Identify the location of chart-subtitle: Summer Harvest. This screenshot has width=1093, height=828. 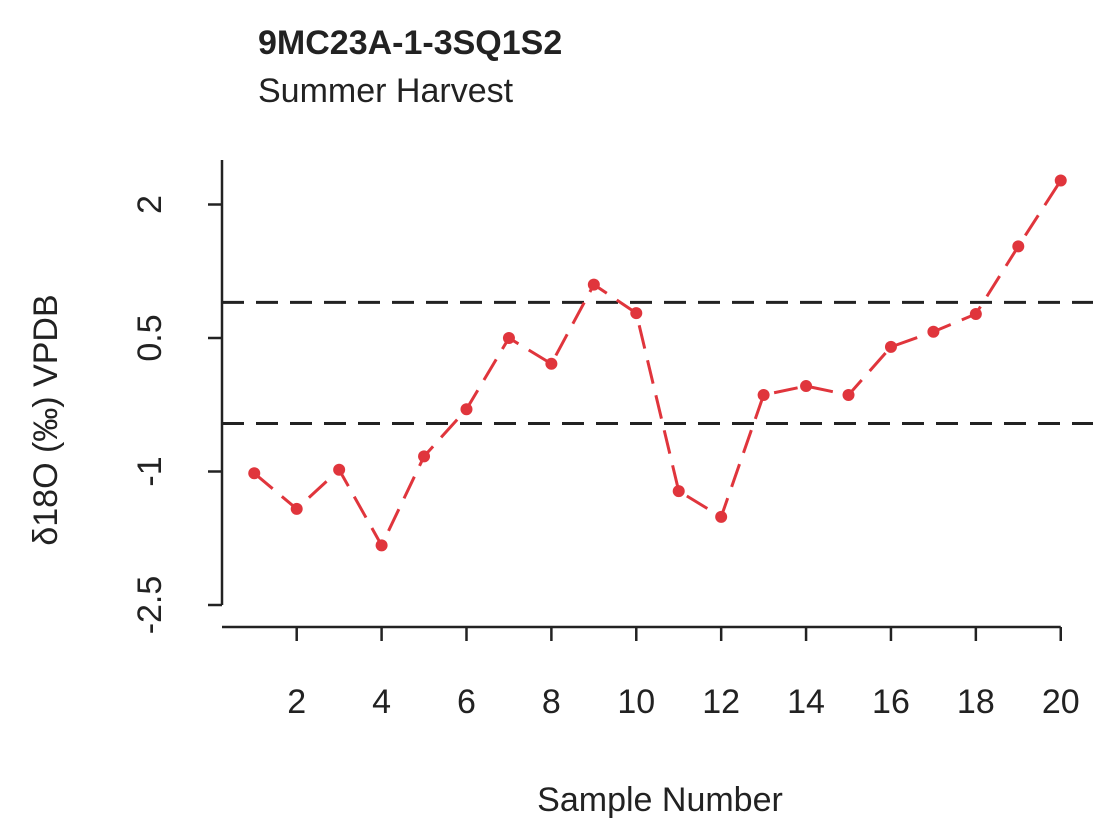
(386, 91).